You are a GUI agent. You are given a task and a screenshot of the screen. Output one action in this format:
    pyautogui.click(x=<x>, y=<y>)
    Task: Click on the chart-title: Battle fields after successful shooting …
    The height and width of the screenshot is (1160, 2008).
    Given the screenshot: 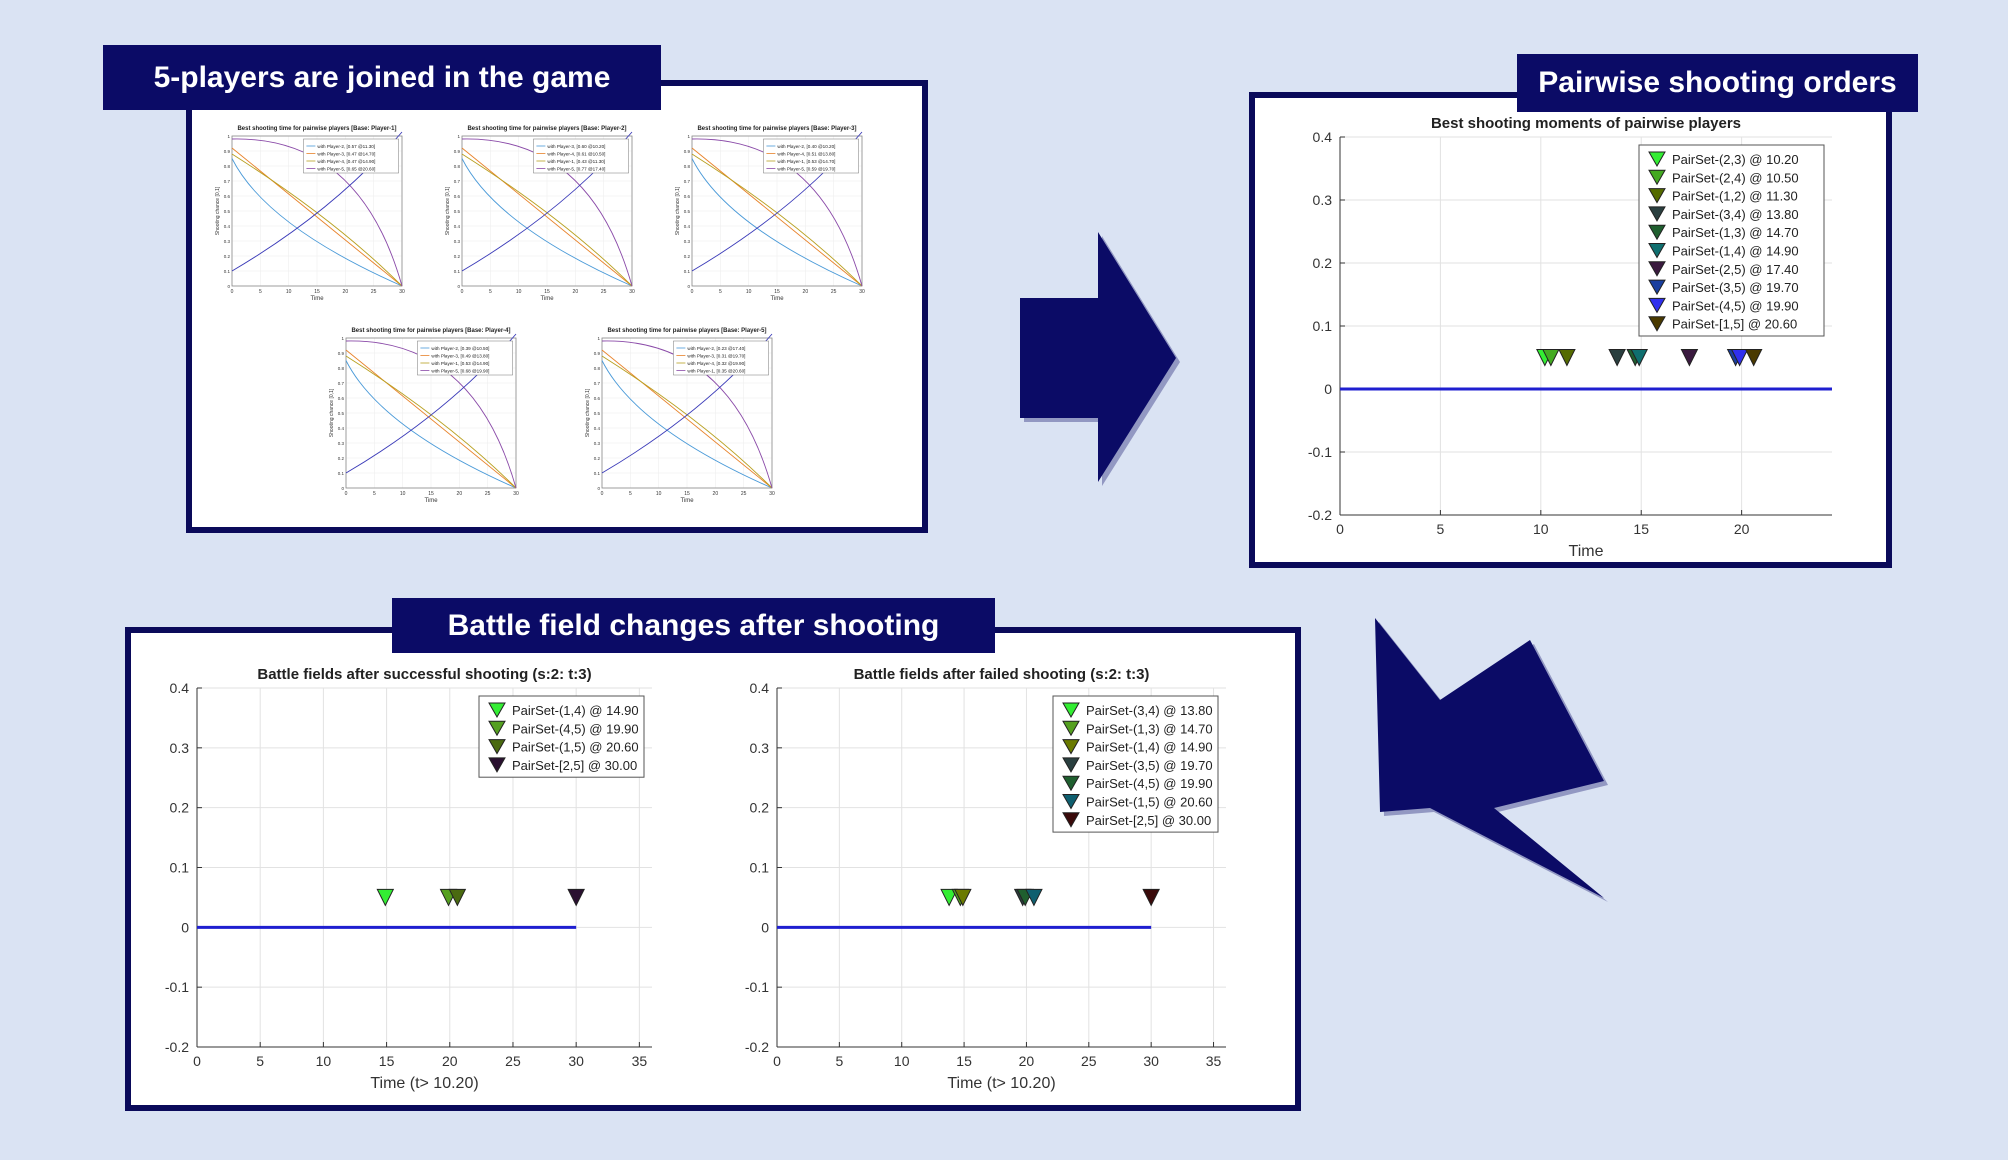 What is the action you would take?
    pyautogui.click(x=424, y=674)
    